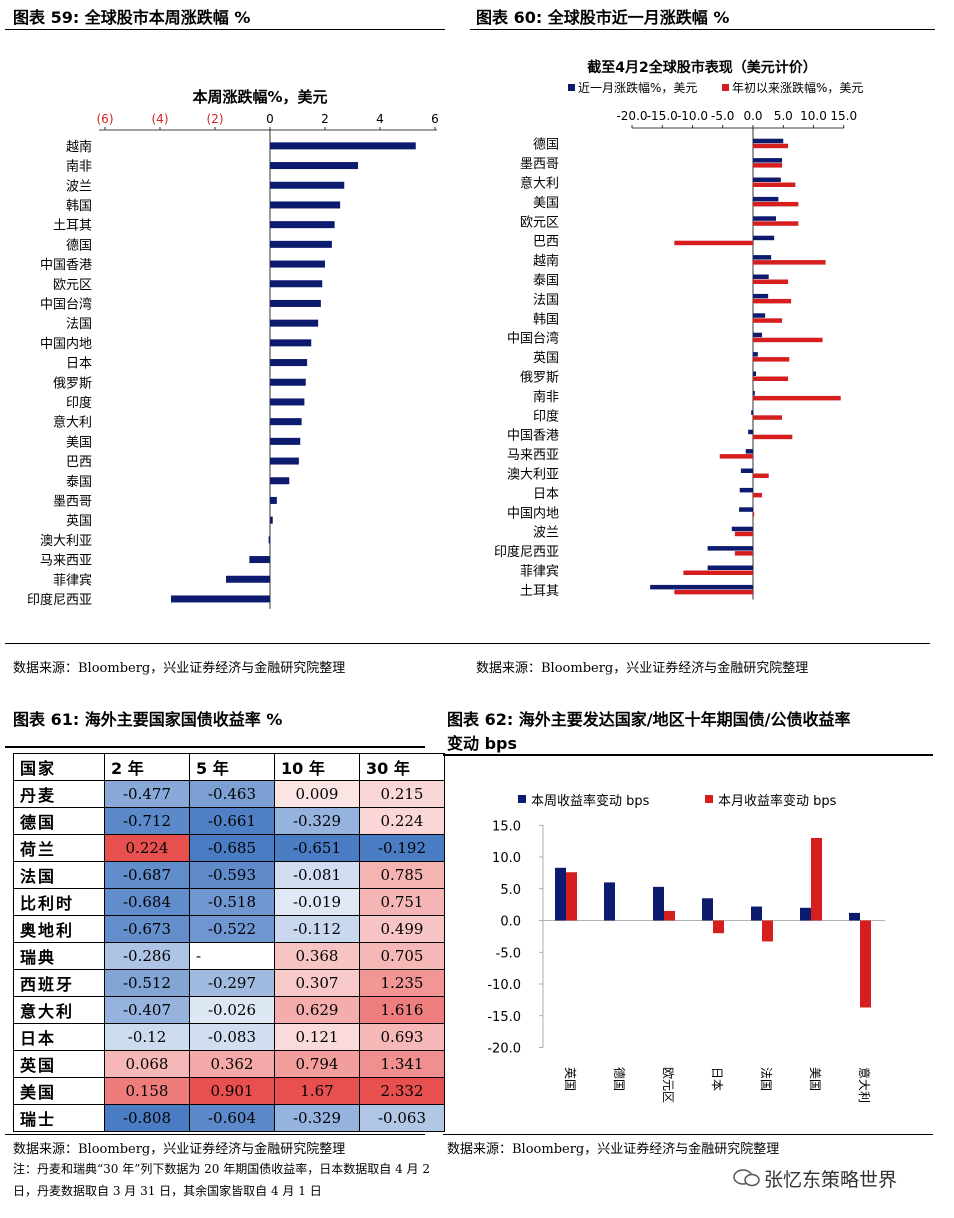  What do you see at coordinates (72, 226) in the screenshot?
I see `fig59-category-label: 土耳其` at bounding box center [72, 226].